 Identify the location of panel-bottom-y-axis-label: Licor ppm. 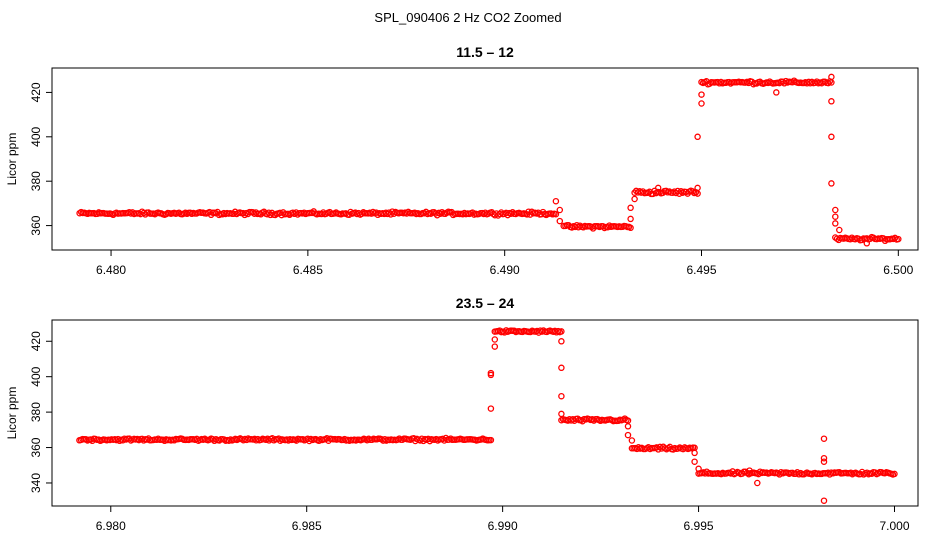
(12, 413).